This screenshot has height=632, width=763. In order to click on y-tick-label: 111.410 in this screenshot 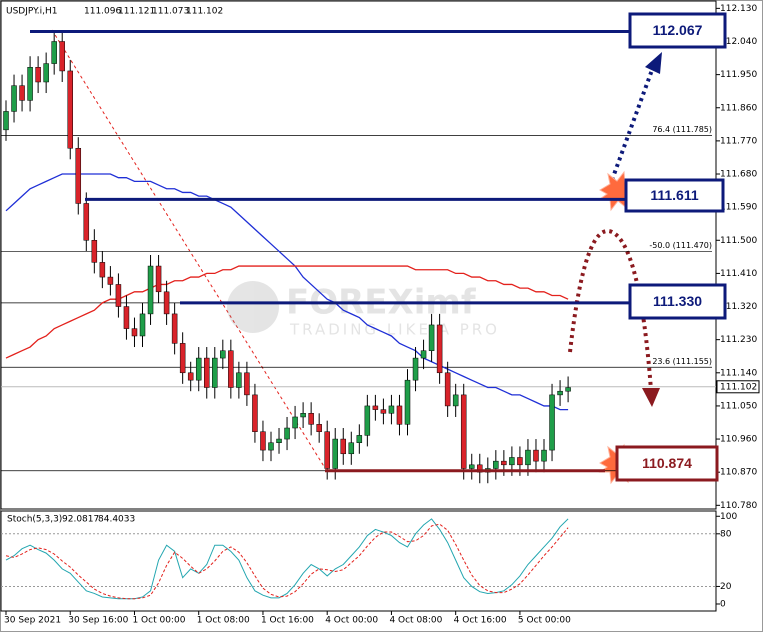, I will do `click(738, 274)`.